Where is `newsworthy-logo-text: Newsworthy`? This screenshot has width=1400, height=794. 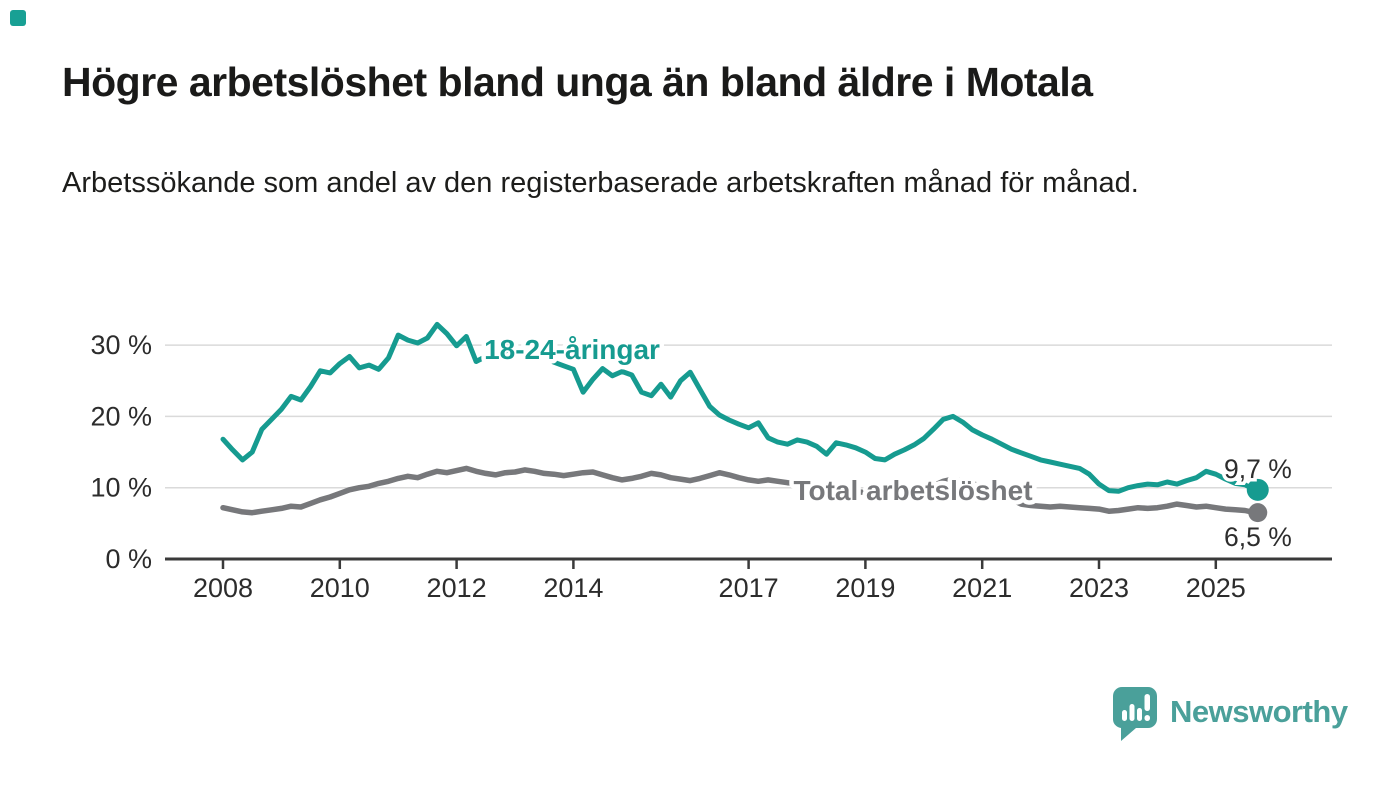 newsworthy-logo-text: Newsworthy is located at coordinates (1259, 711).